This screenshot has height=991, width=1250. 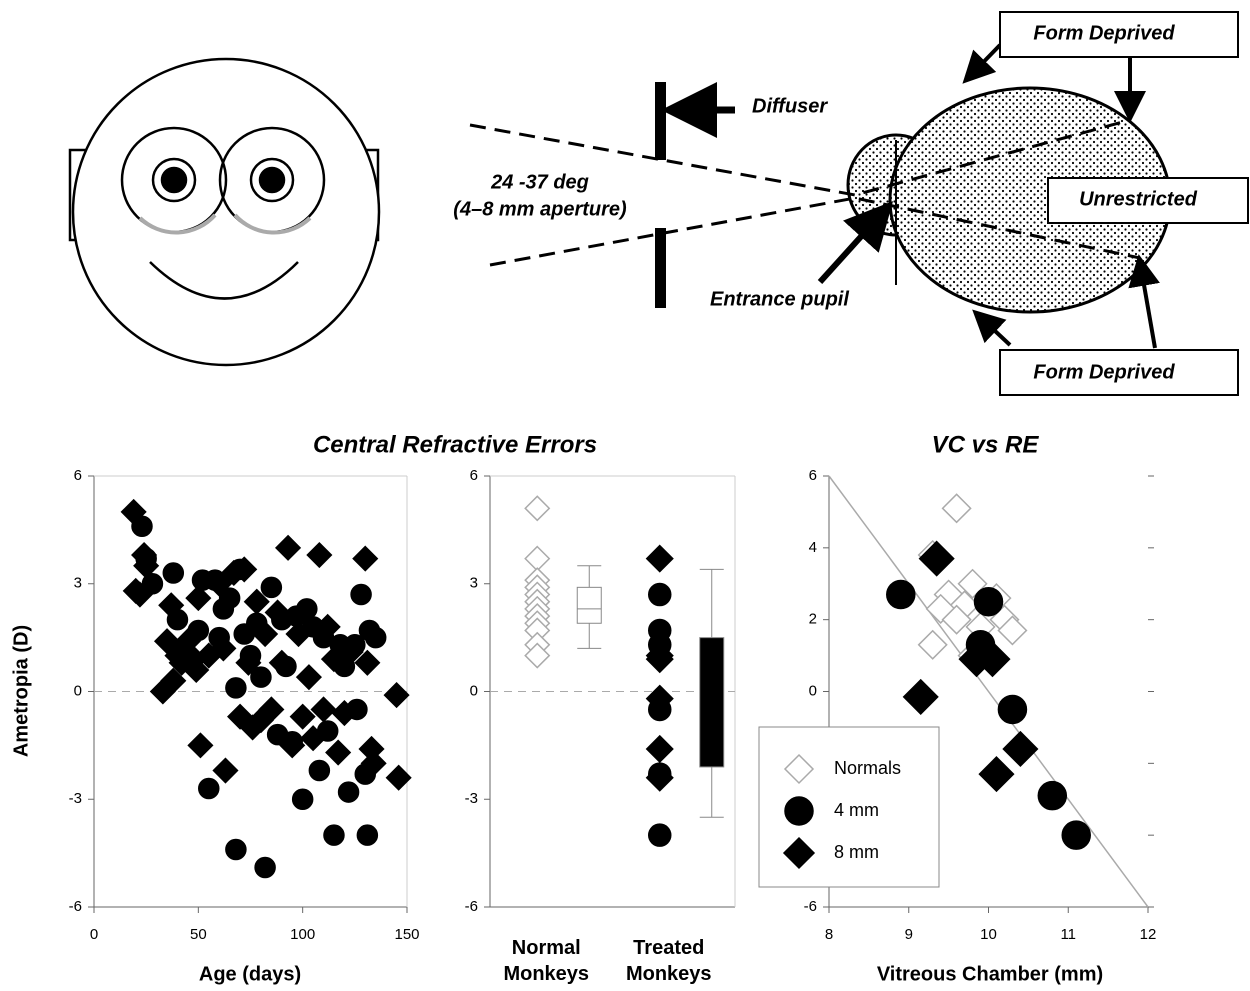 What do you see at coordinates (990, 974) in the screenshot?
I see `x-axis-label: Vitreous Chamber (mm)` at bounding box center [990, 974].